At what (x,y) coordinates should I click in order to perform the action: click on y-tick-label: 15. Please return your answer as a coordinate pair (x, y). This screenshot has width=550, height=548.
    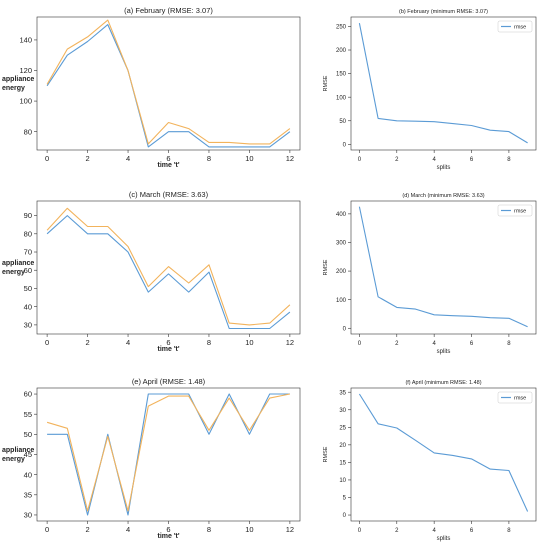
    Looking at the image, I should click on (342, 463).